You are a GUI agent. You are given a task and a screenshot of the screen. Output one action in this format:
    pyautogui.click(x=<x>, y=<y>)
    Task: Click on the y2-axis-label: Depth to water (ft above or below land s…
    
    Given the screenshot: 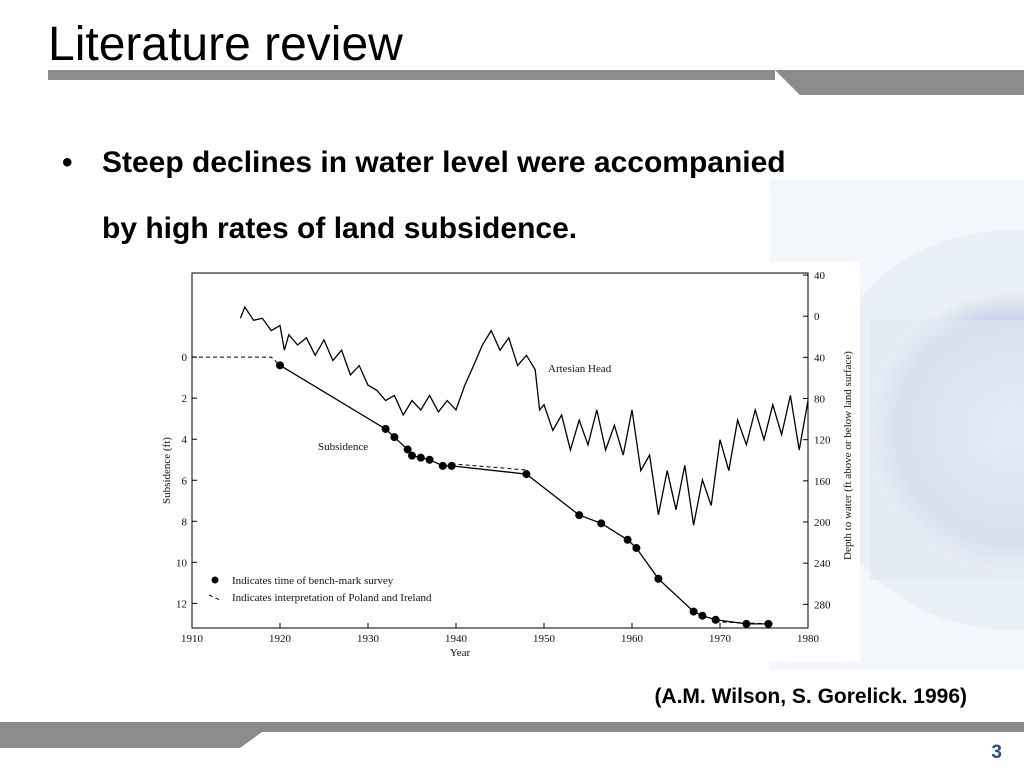 What is the action you would take?
    pyautogui.click(x=848, y=455)
    